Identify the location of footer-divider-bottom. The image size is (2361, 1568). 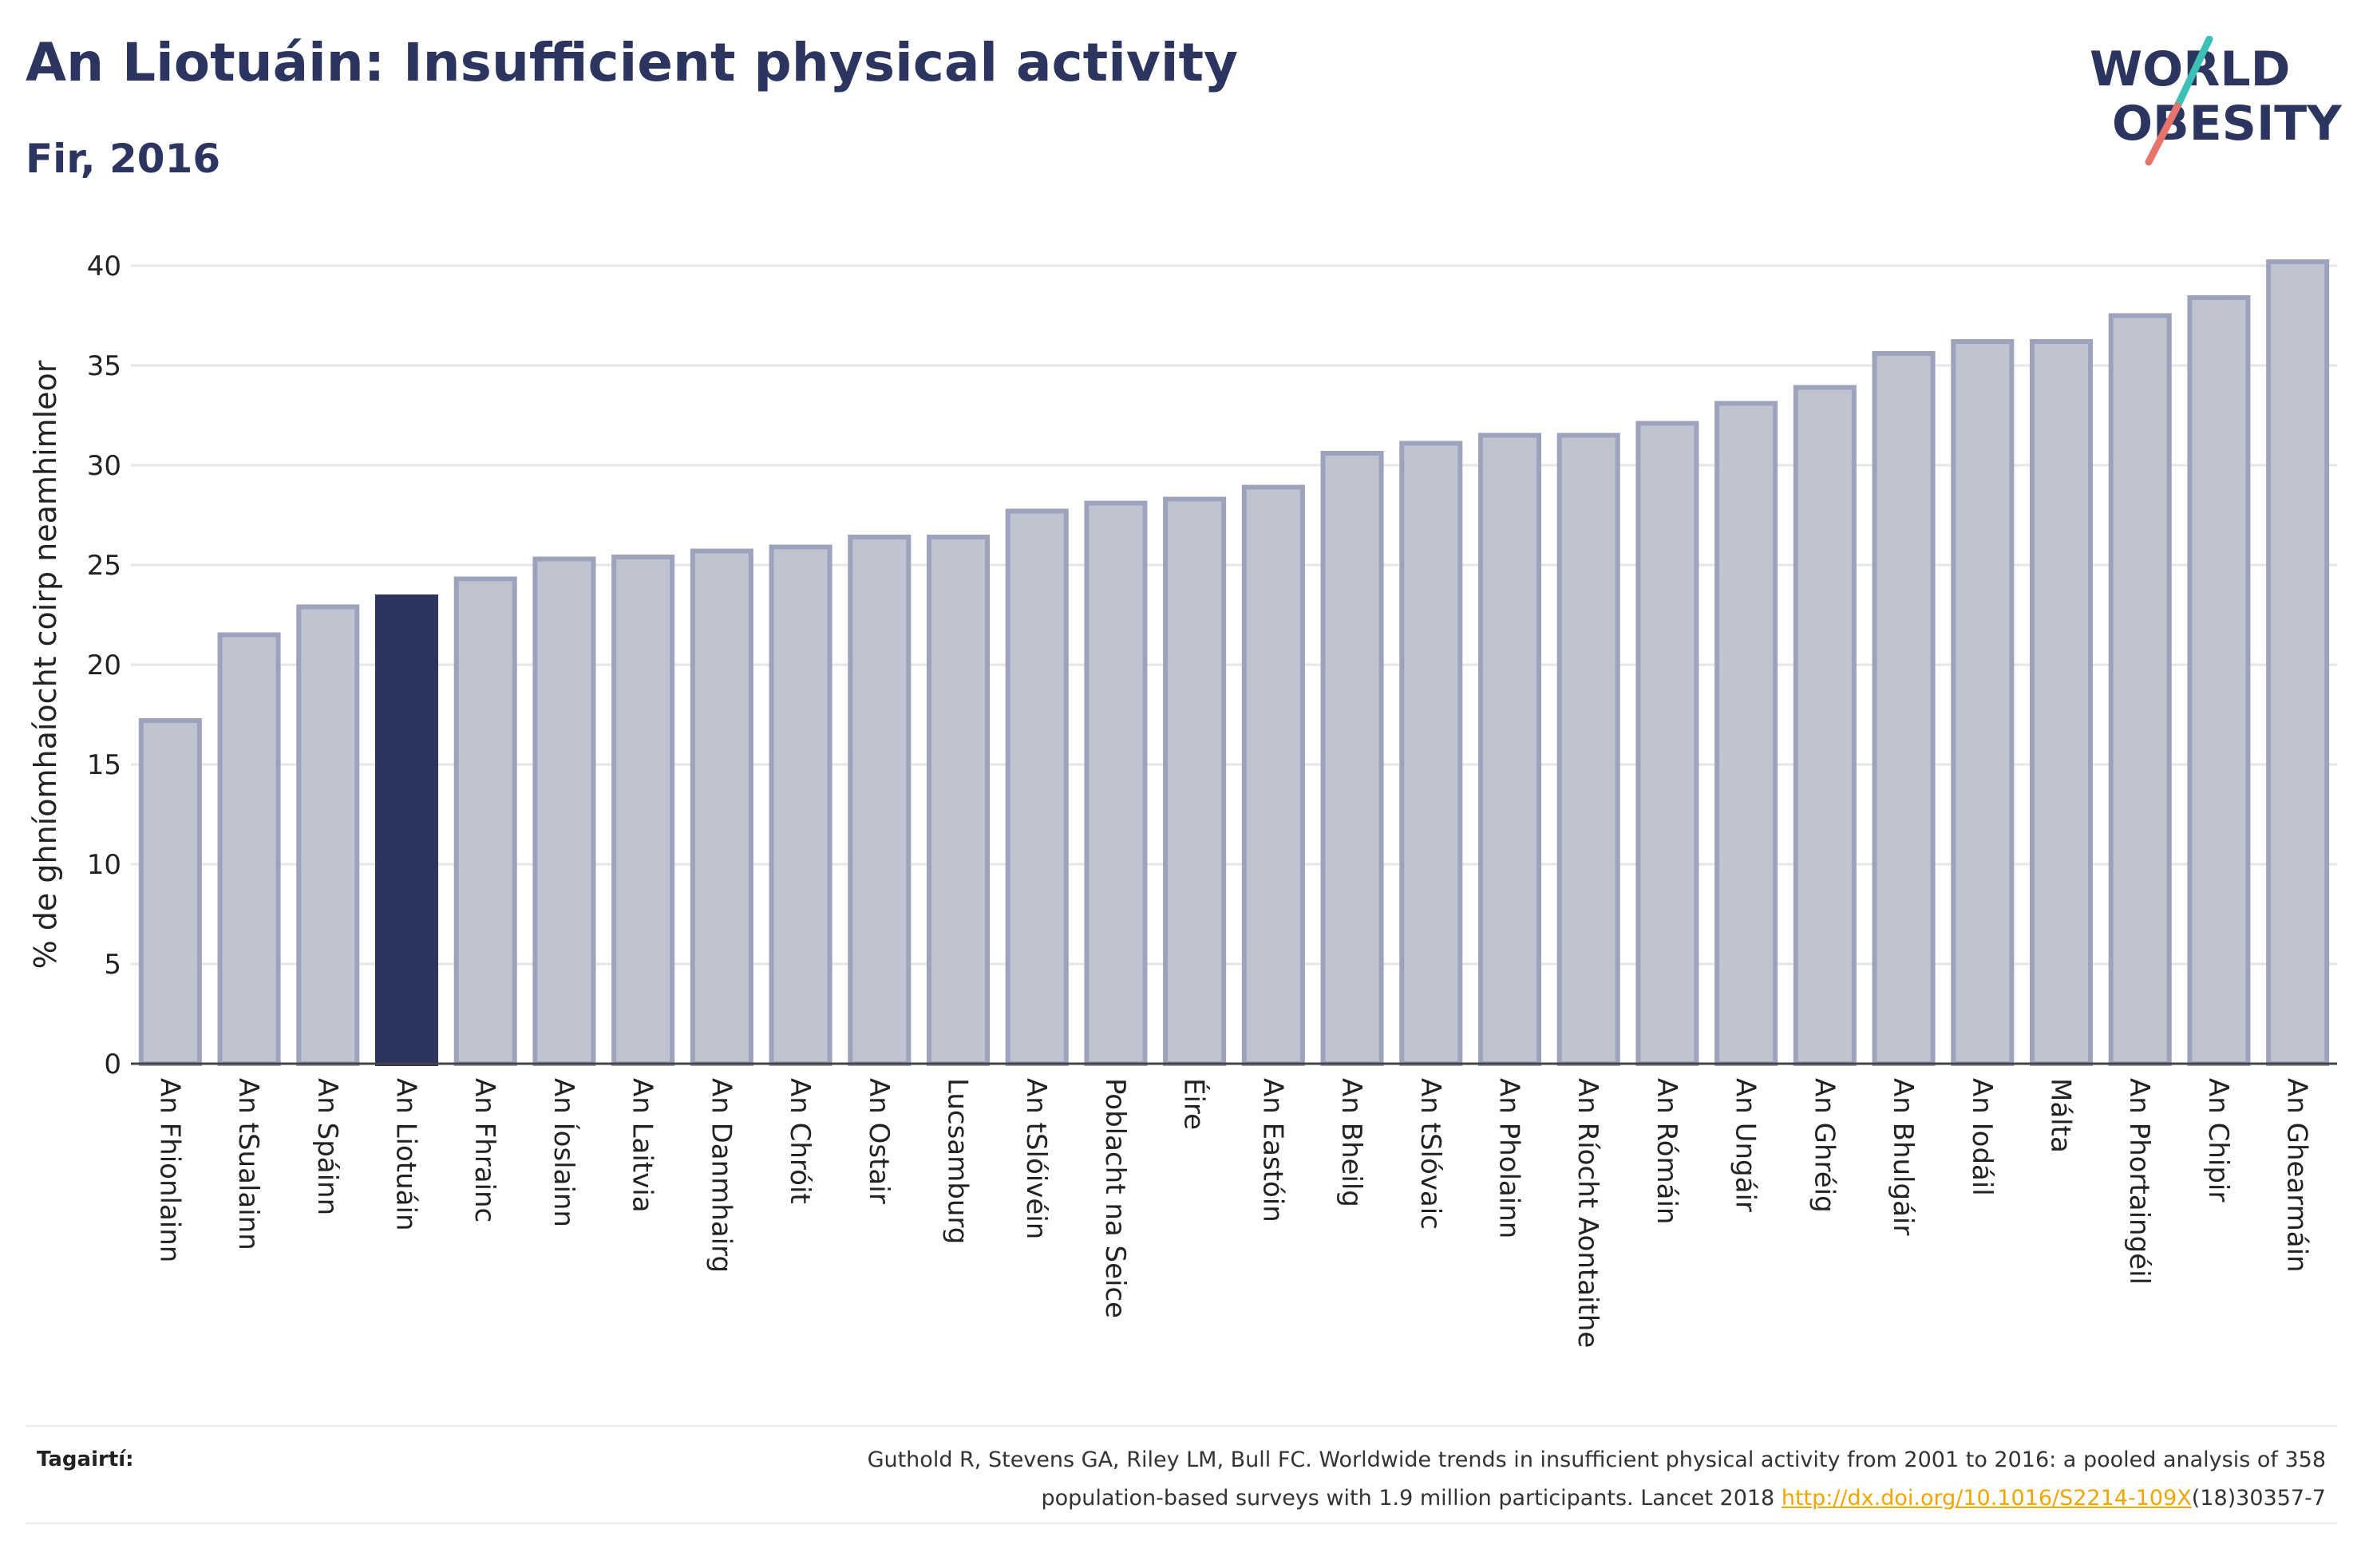
(1181, 1523).